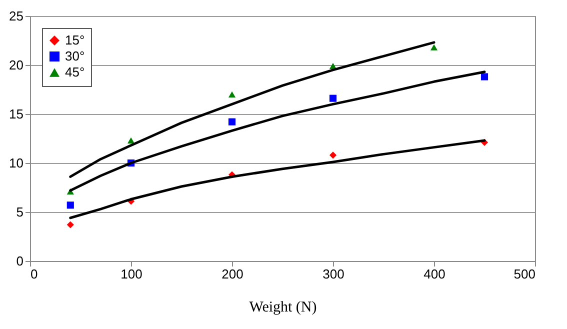  Describe the element at coordinates (20, 261) in the screenshot. I see `y-tick-label: 0` at that location.